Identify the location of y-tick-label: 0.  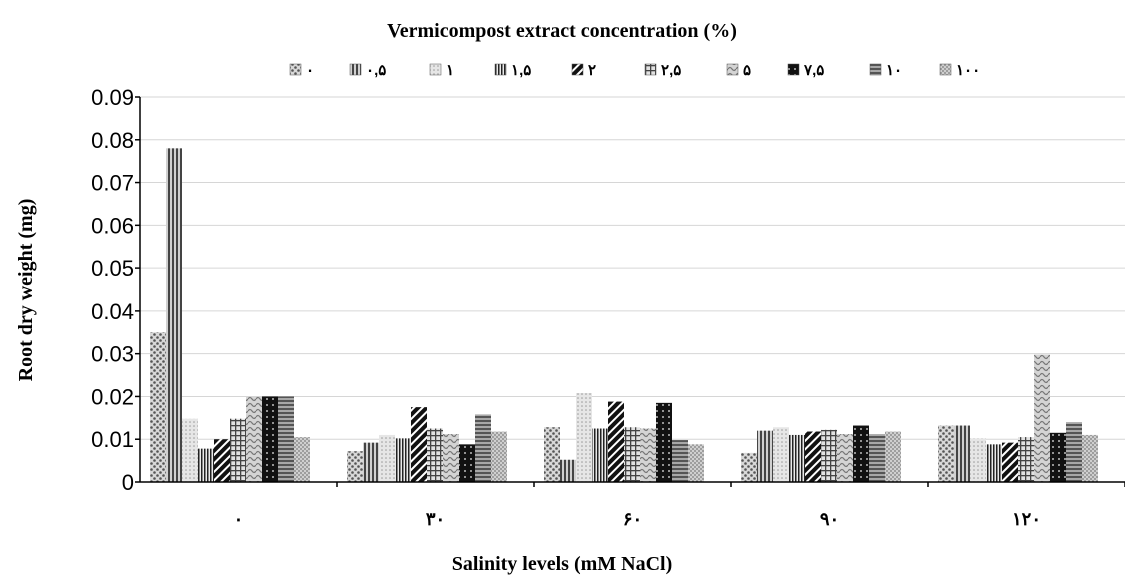
(128, 482).